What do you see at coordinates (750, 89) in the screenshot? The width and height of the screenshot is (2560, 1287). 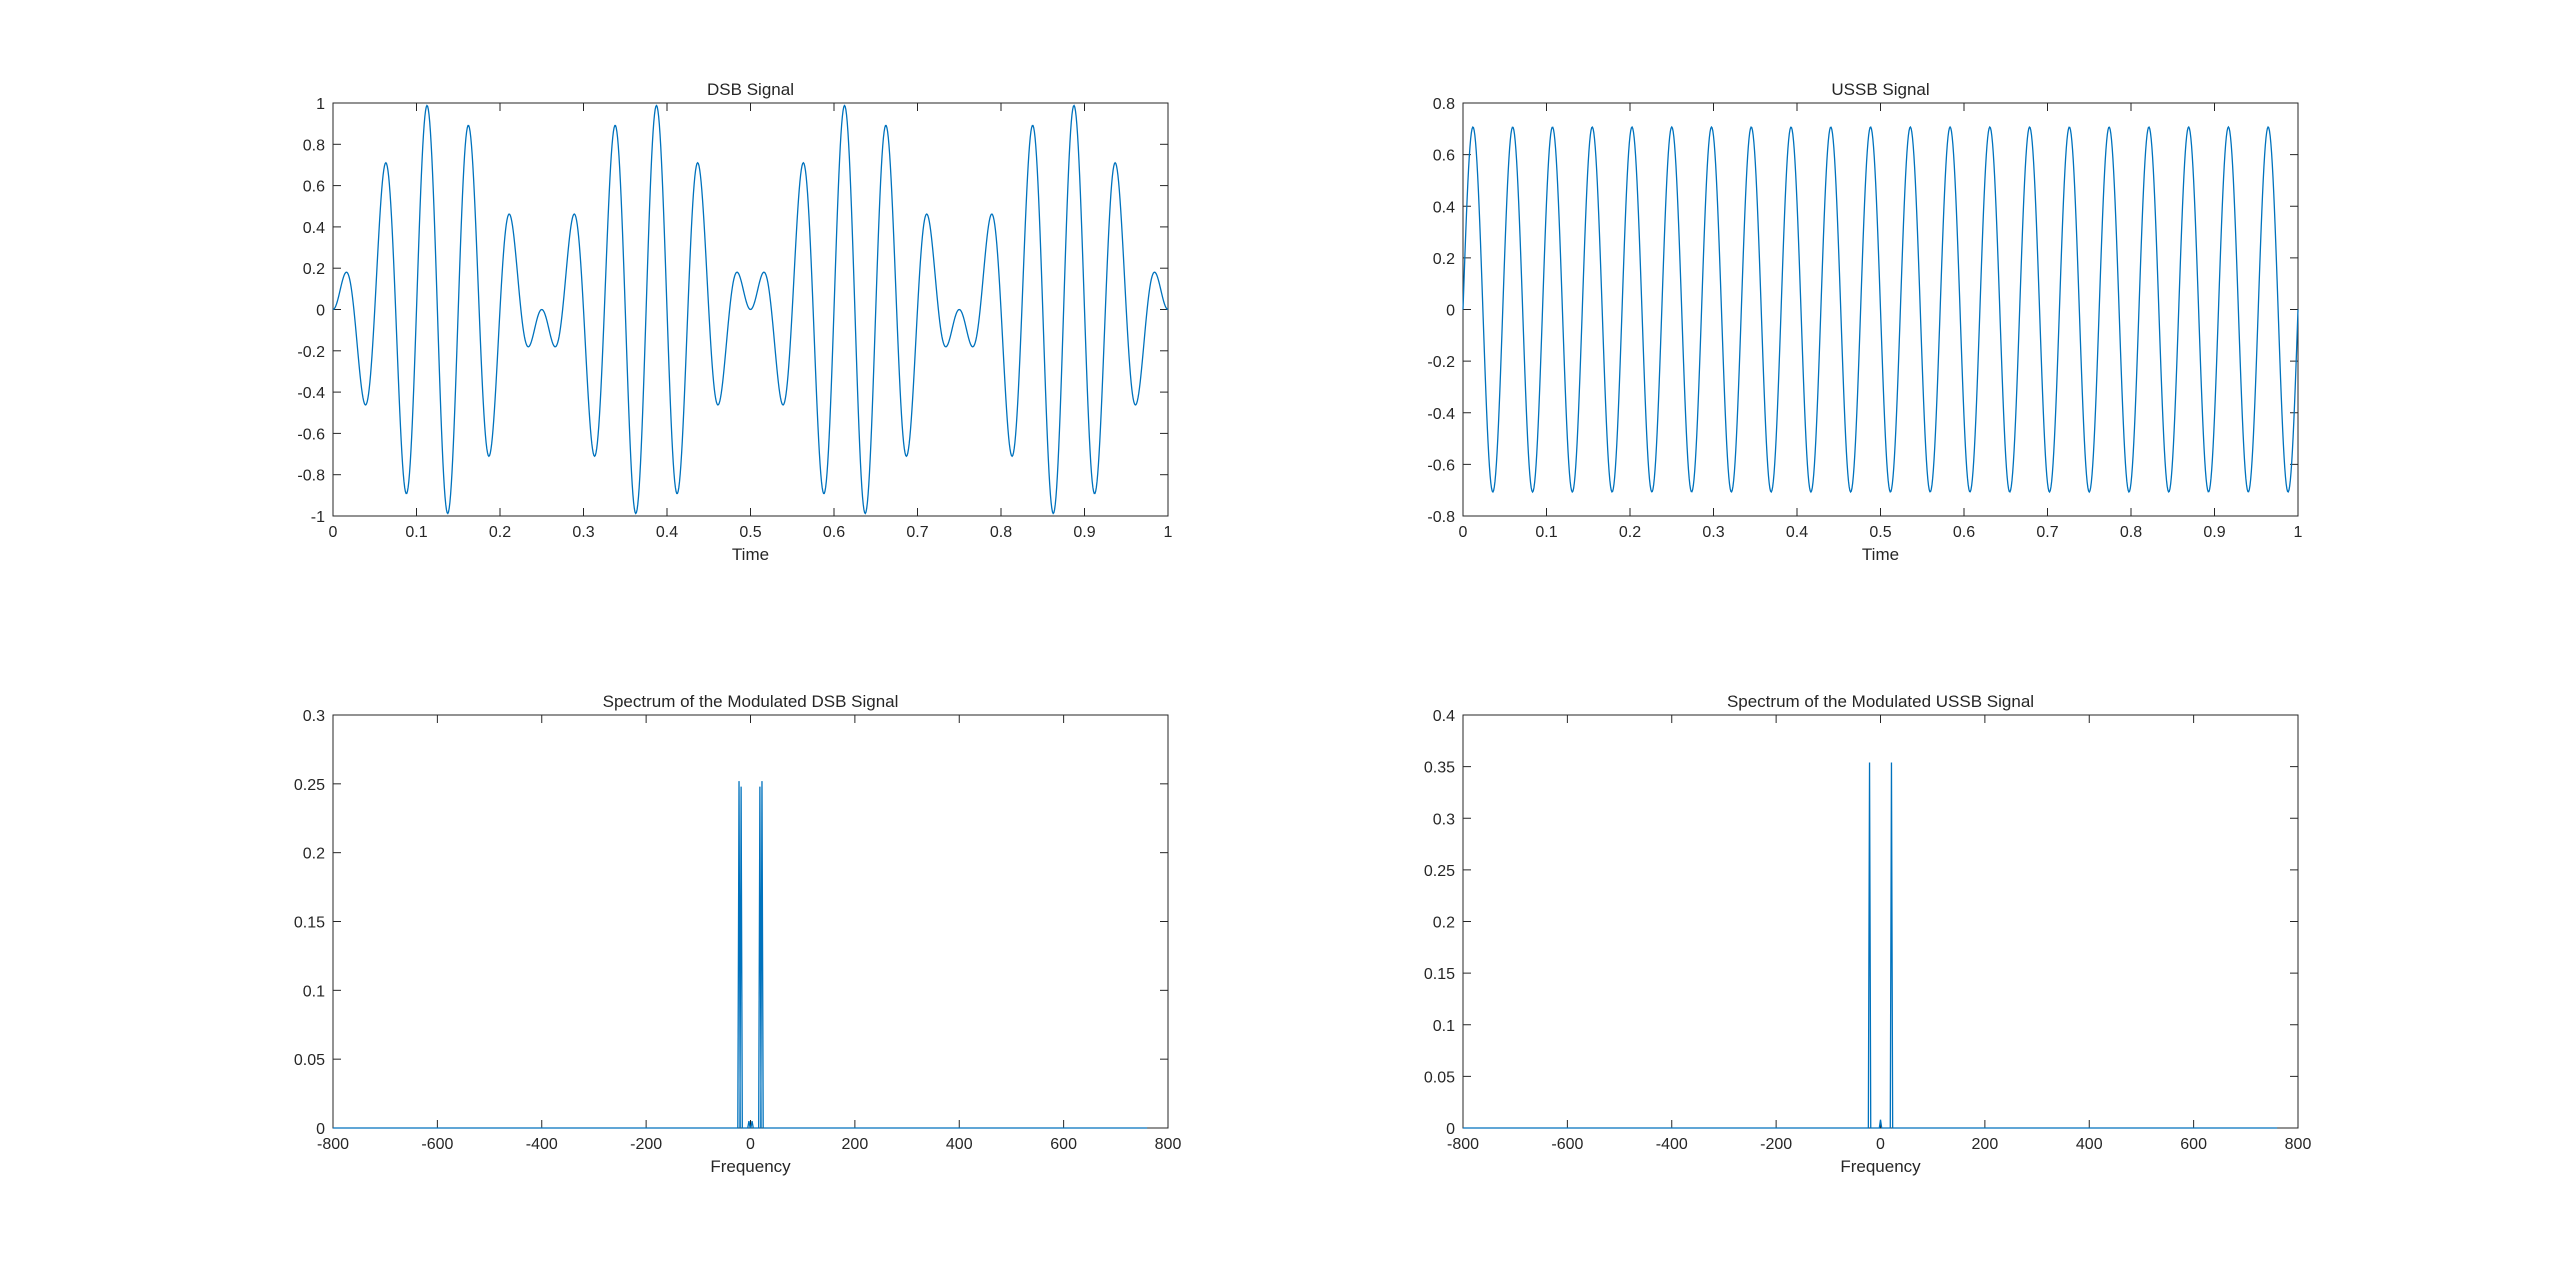 I see `chart-title: DSB Signal` at bounding box center [750, 89].